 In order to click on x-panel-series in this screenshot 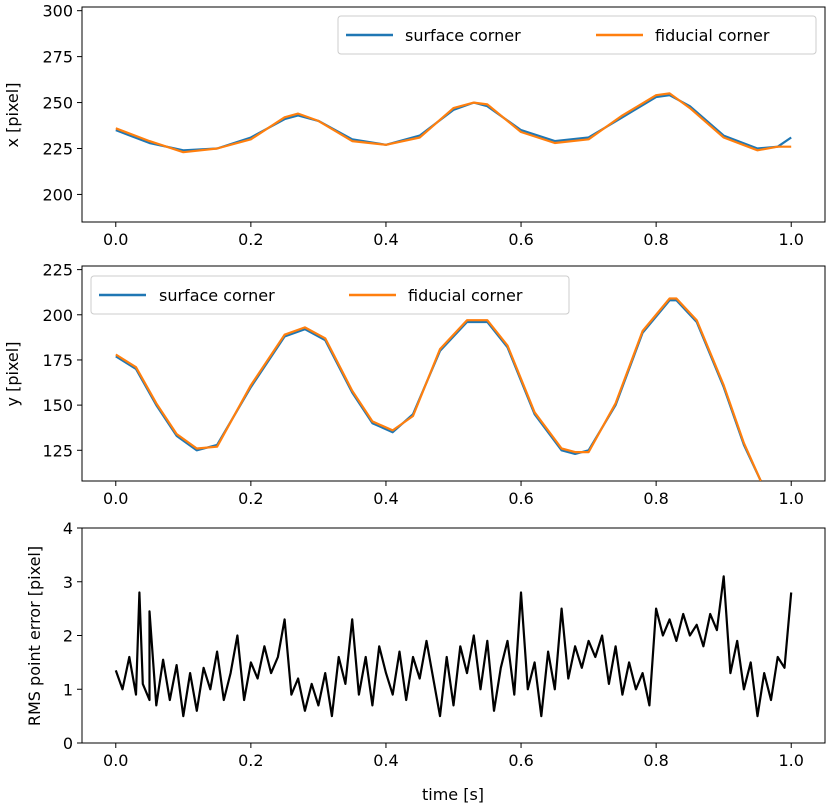, I will do `click(453, 123)`.